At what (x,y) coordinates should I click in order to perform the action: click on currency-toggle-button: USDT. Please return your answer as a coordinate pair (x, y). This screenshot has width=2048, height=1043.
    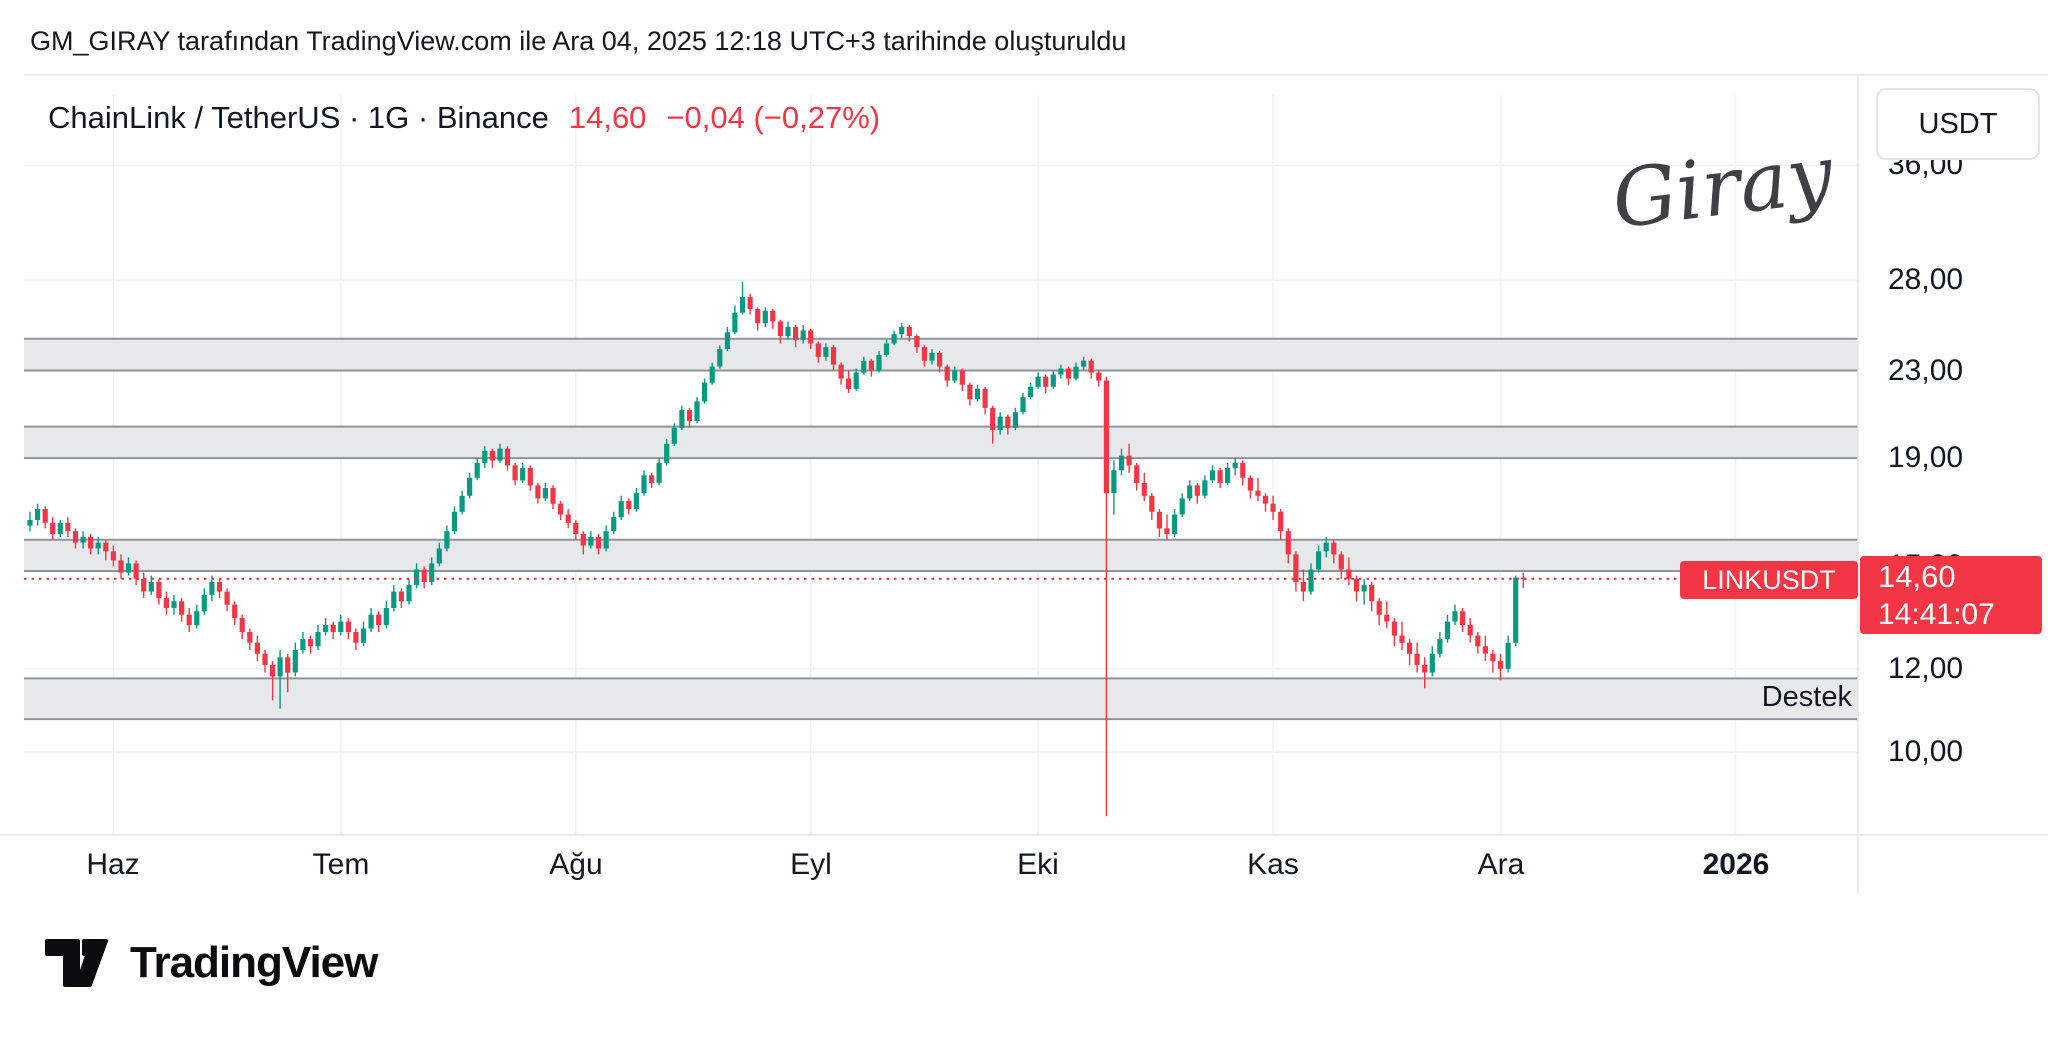
    Looking at the image, I should click on (1958, 124).